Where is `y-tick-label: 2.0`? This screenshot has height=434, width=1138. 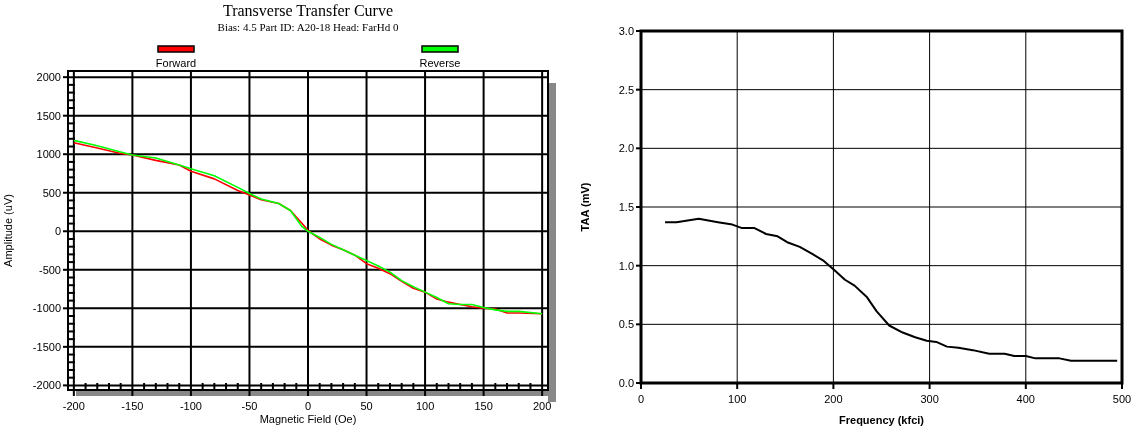
y-tick-label: 2.0 is located at coordinates (626, 148).